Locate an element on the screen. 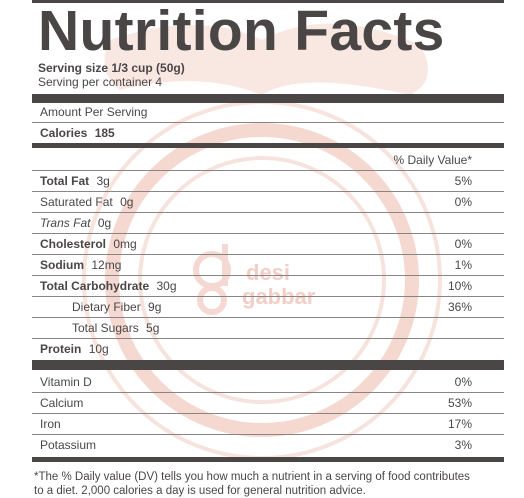  nutrient-name: Cholesterol is located at coordinates (73, 244).